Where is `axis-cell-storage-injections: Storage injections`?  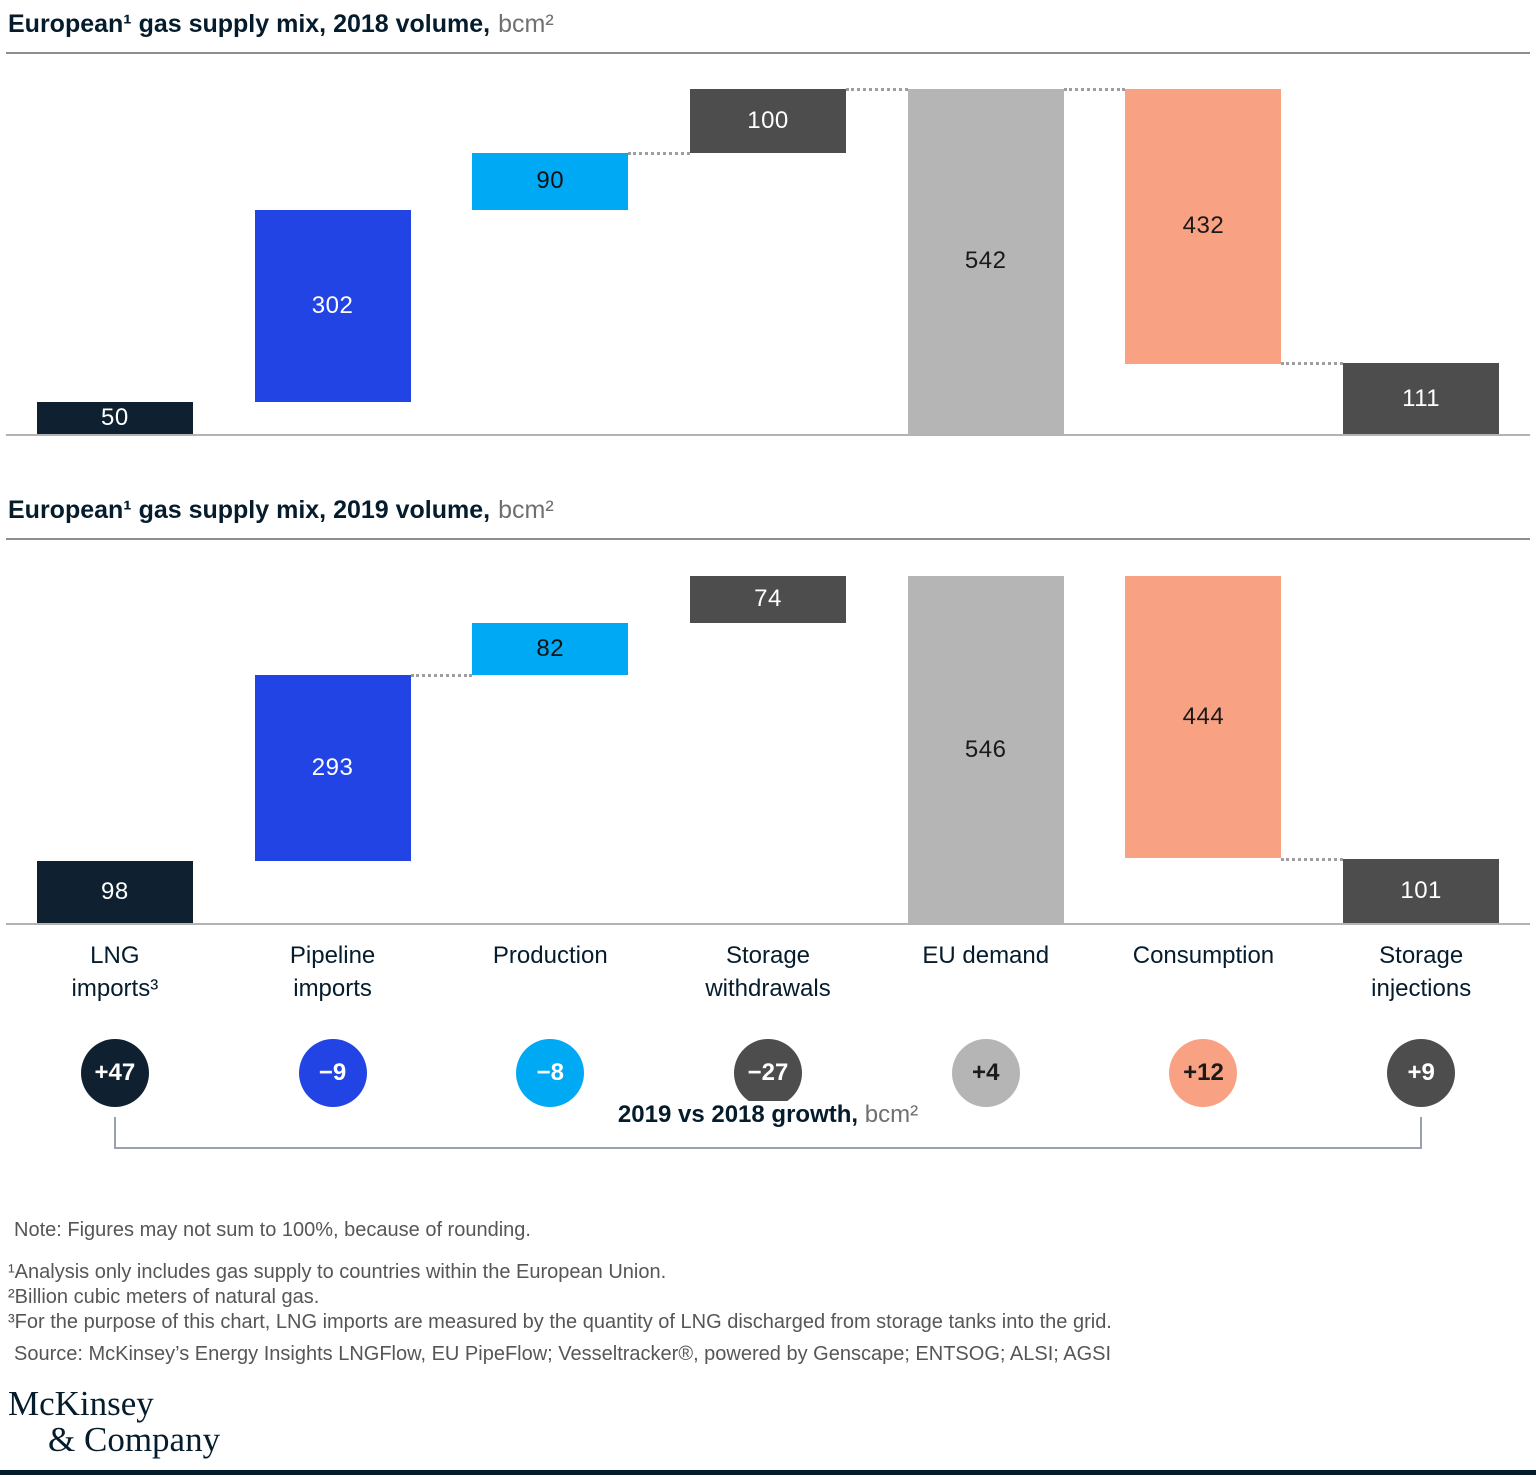
axis-cell-storage-injections: Storage injections is located at coordinates (1421, 972).